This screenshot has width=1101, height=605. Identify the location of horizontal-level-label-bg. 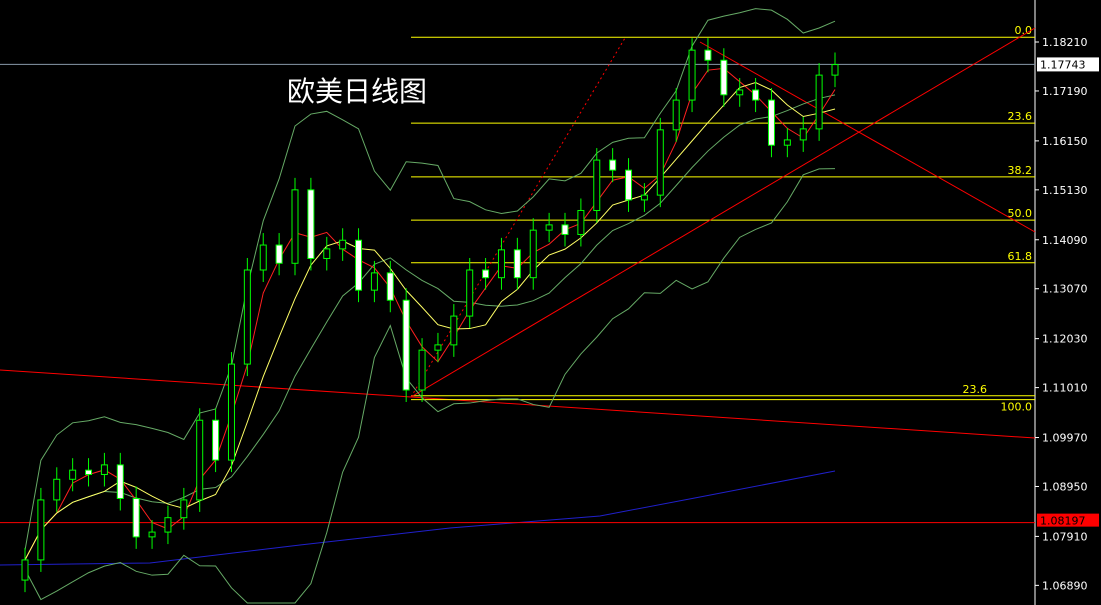
(1068, 520).